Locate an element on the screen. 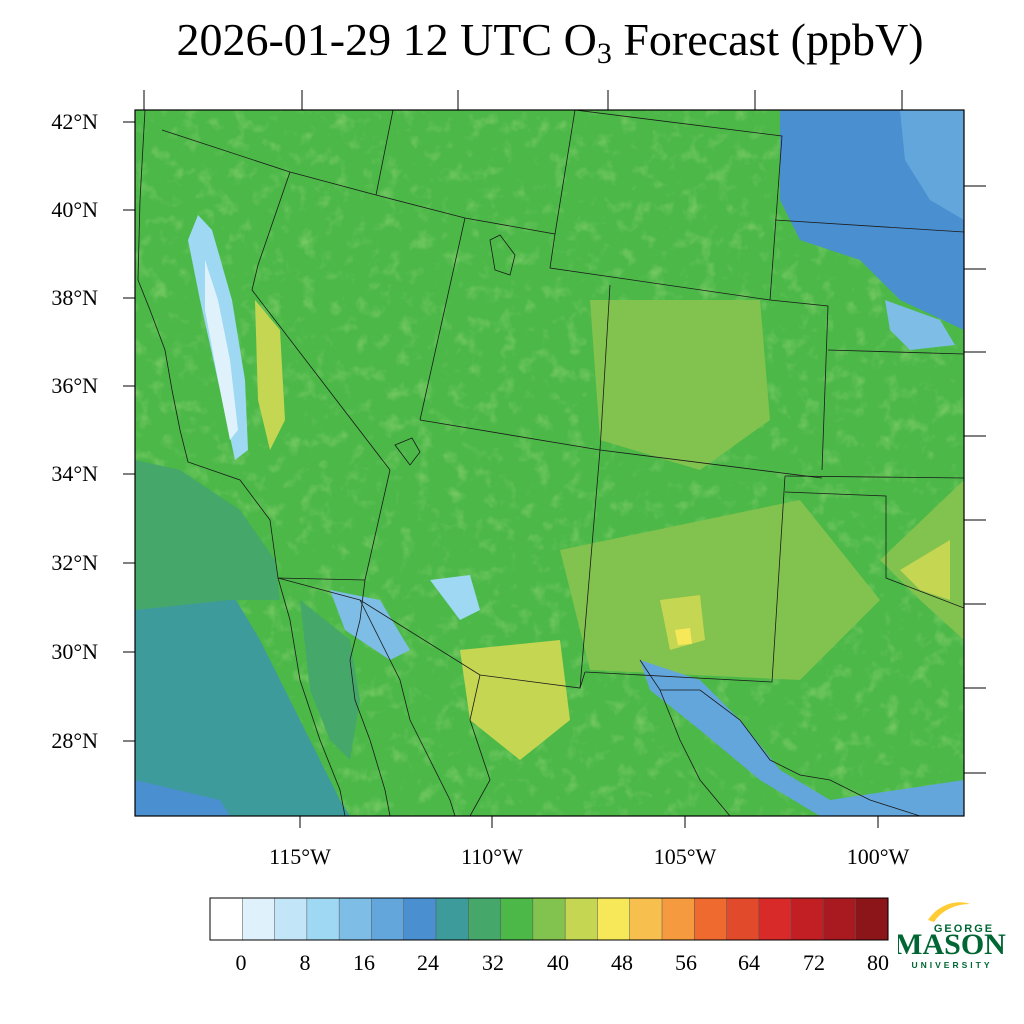 This screenshot has height=1024, width=1024. oklahoma-texas-border is located at coordinates (874, 550).